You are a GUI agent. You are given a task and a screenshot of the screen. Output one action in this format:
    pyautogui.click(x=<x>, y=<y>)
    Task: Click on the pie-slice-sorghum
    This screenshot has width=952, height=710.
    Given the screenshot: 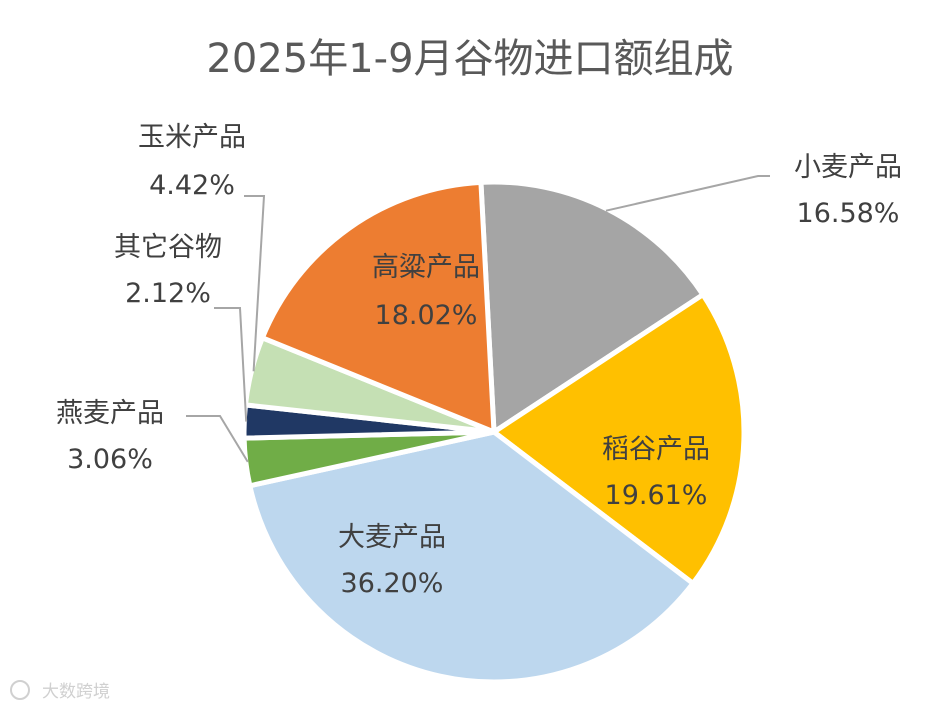 What is the action you would take?
    pyautogui.click(x=378, y=307)
    